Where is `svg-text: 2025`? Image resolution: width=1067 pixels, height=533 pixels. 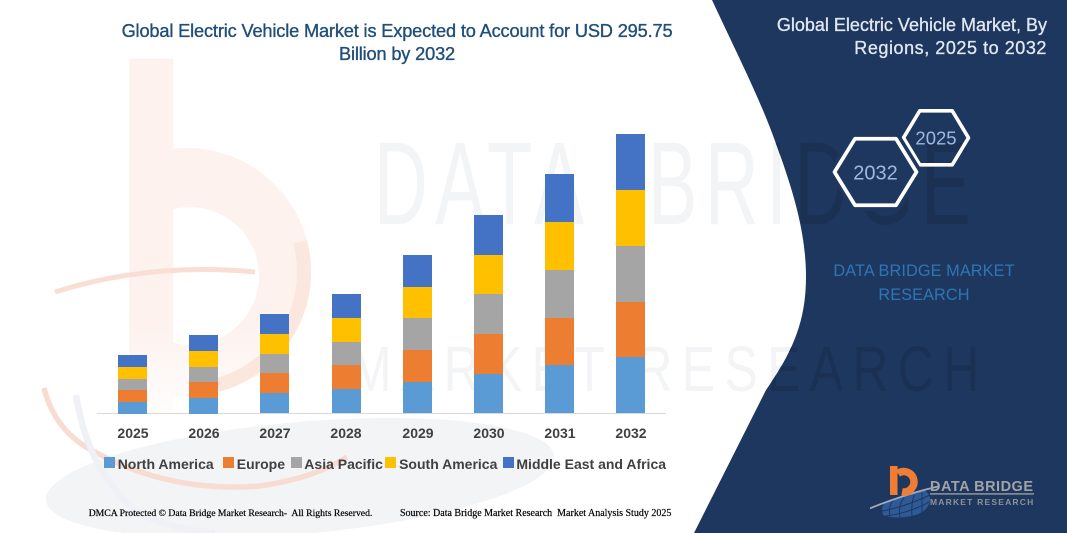 svg-text: 2025 is located at coordinates (935, 138).